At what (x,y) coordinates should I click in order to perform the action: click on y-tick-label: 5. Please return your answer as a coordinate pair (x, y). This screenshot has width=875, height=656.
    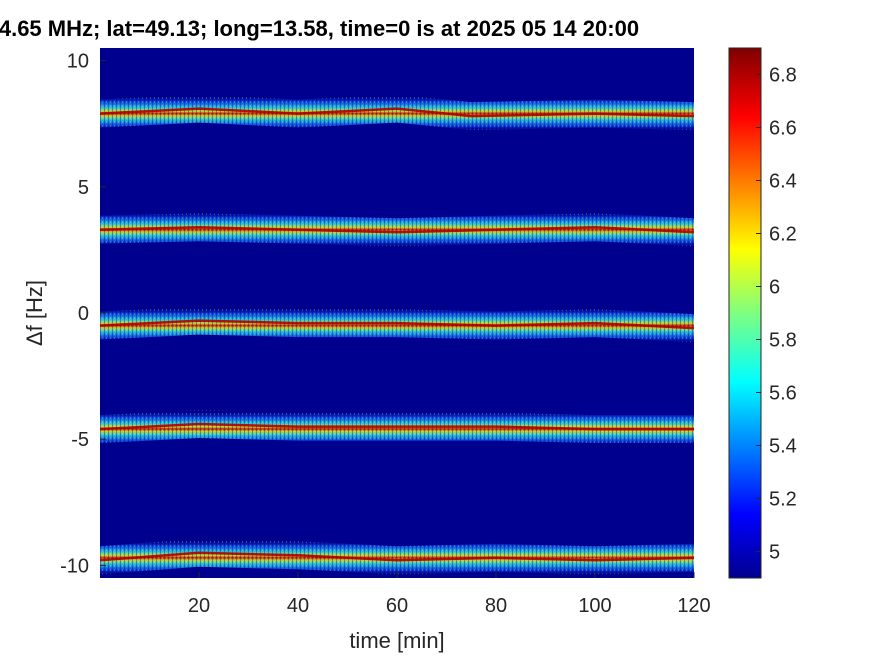
    Looking at the image, I should click on (83, 188).